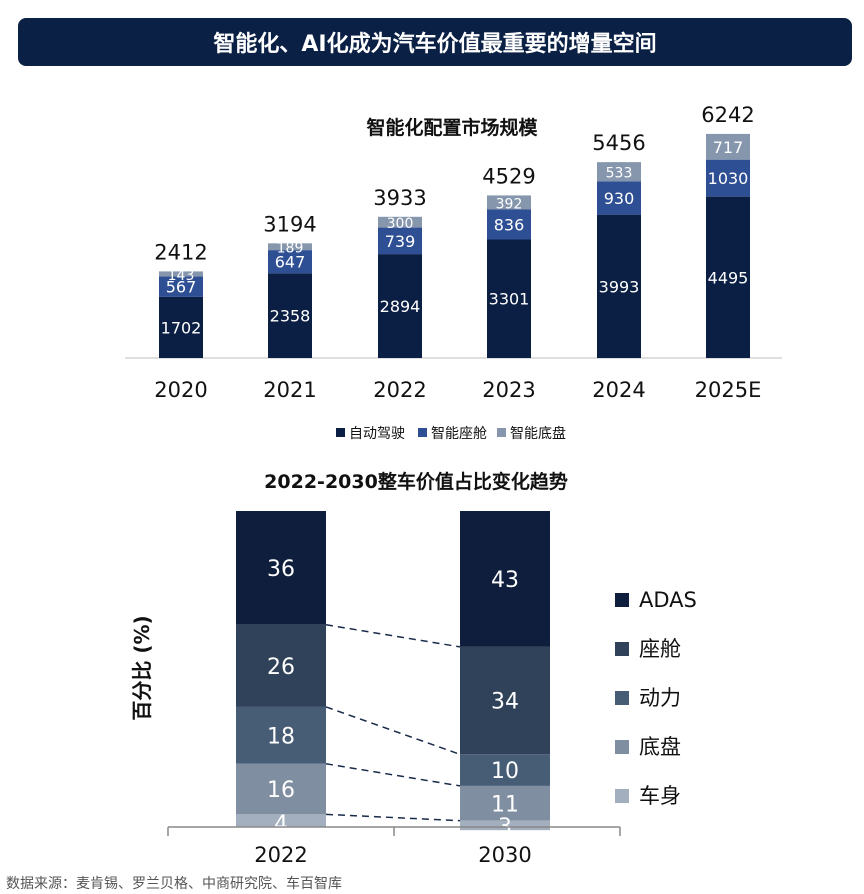 This screenshot has width=864, height=894. What do you see at coordinates (289, 224) in the screenshot?
I see `total-label: 3194` at bounding box center [289, 224].